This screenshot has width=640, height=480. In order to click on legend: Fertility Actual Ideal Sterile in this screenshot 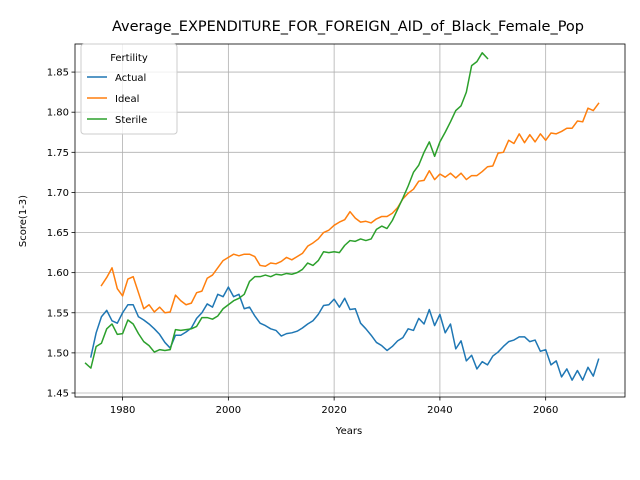, I will do `click(129, 89)`.